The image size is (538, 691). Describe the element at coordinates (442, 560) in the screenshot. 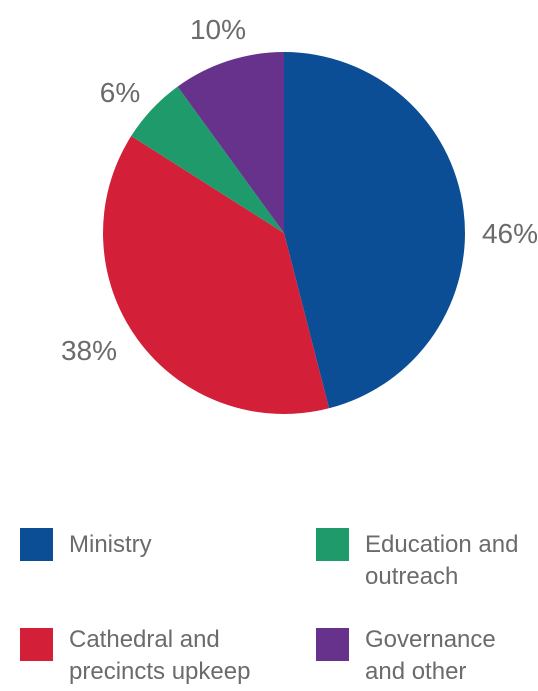

I see `legend-label-education: Education and outreach` at that location.